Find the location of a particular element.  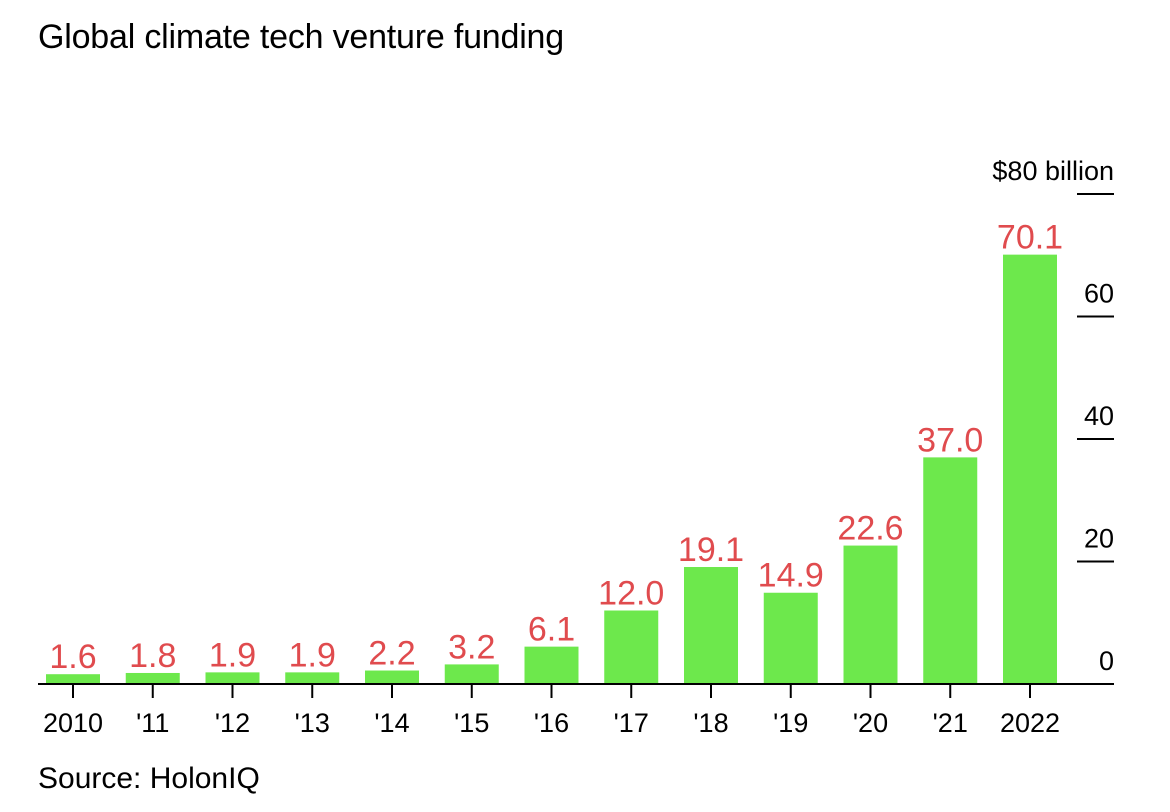

x-tick-label: '18 is located at coordinates (710, 723).